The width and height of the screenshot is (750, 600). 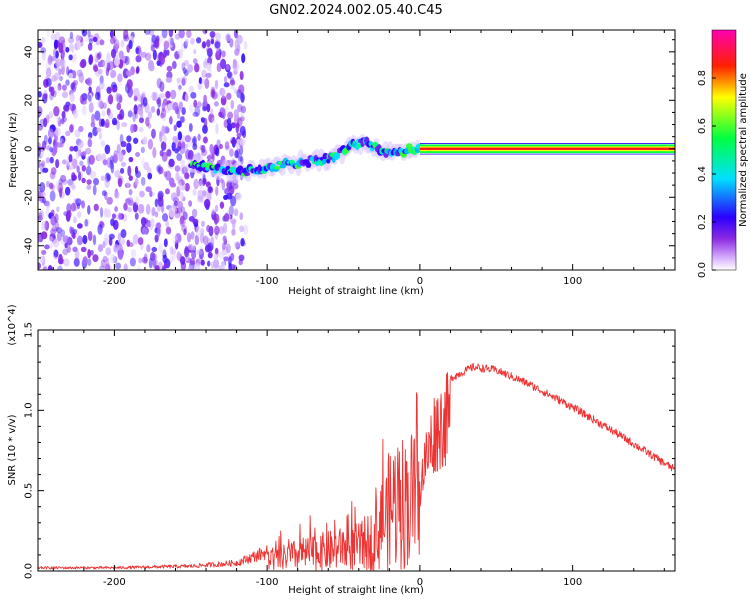 I want to click on colorbar-label: Normalized spectral amplitude, so click(x=743, y=150).